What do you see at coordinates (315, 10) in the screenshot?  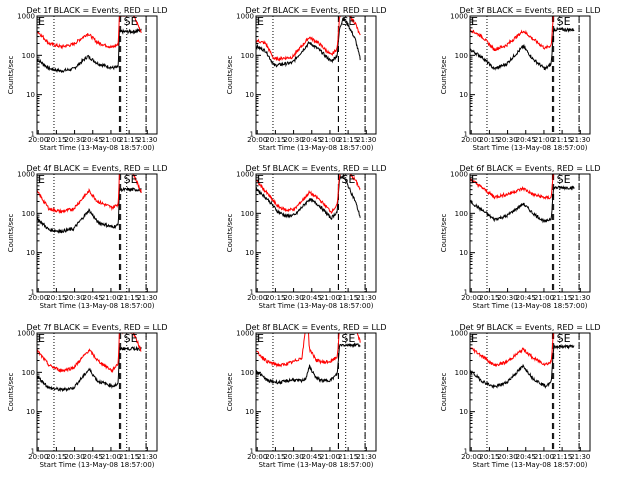 I see `panel-title: Det 2f BLACK = Events, RED = LLD` at bounding box center [315, 10].